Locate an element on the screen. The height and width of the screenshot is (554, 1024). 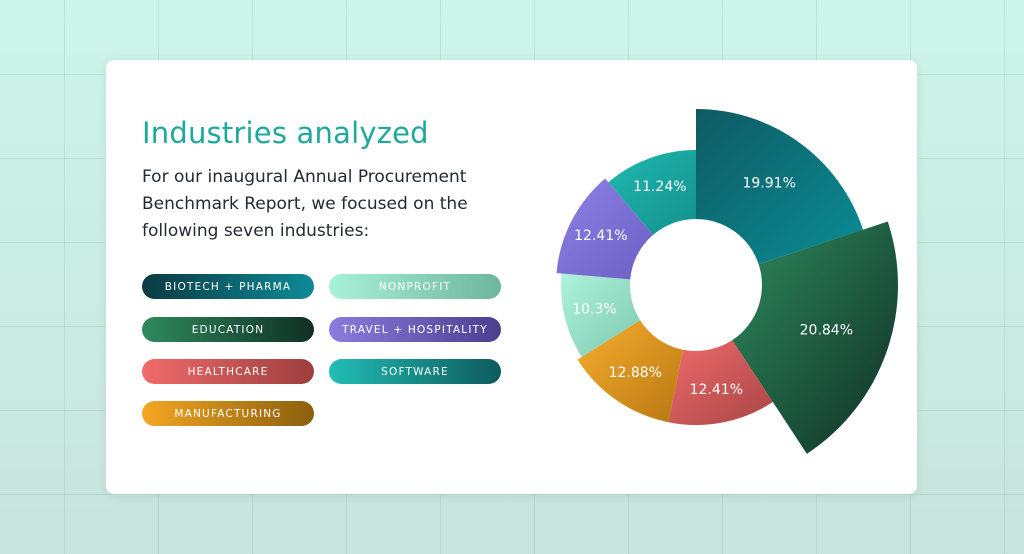
legend-pill-biotech-pharma: BIOTECH + PHARMA is located at coordinates (228, 286).